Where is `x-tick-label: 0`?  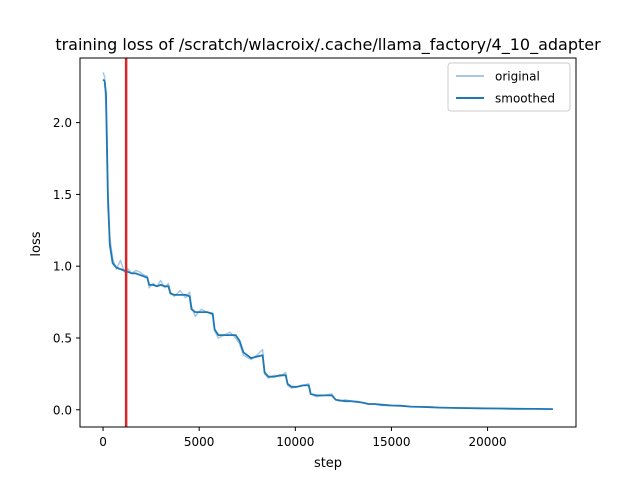
x-tick-label: 0 is located at coordinates (103, 442).